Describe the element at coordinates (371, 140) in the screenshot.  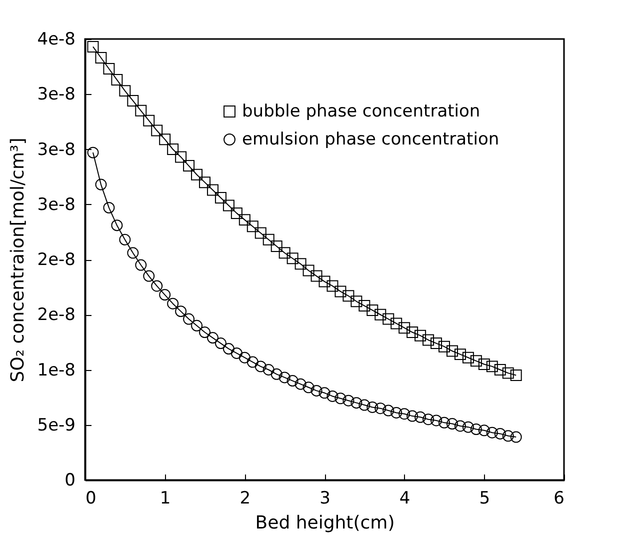
I see `legend-label: emulsion phase concentration` at that location.